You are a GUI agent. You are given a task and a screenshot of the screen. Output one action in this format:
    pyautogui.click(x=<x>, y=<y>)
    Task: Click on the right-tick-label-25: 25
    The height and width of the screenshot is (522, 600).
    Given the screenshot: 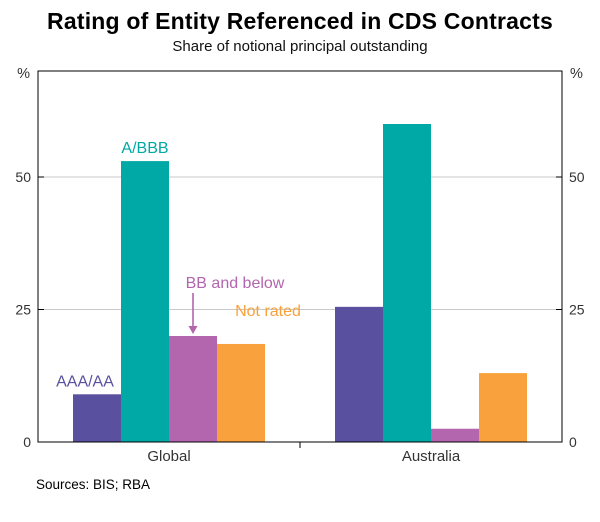 What is the action you would take?
    pyautogui.click(x=577, y=310)
    